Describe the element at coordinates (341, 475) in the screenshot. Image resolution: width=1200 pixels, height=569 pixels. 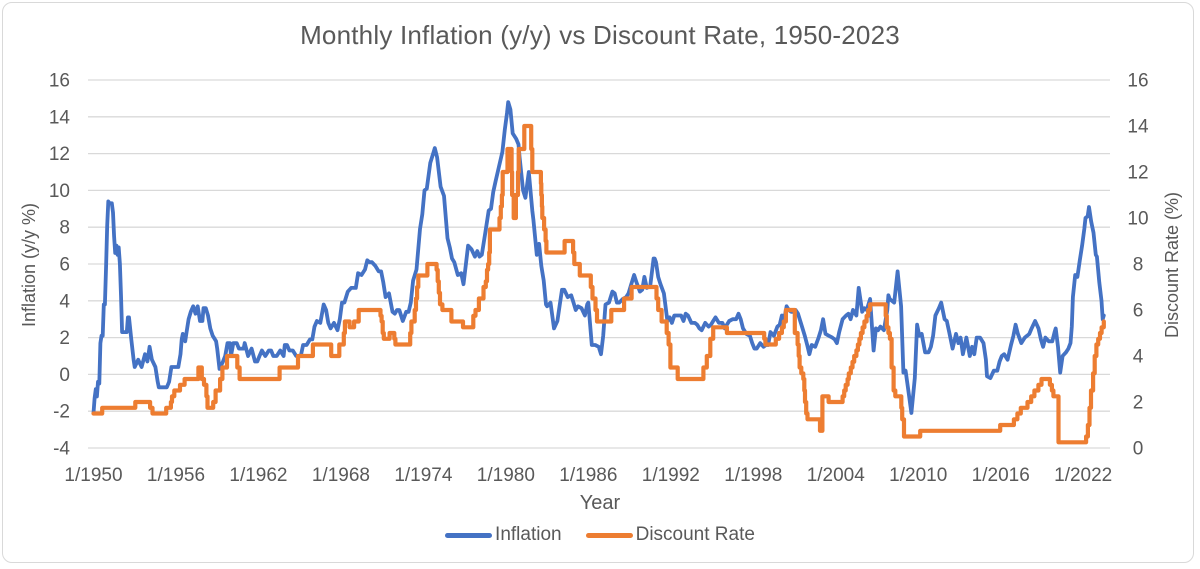
I see `x-tick-label: 1/1968` at that location.